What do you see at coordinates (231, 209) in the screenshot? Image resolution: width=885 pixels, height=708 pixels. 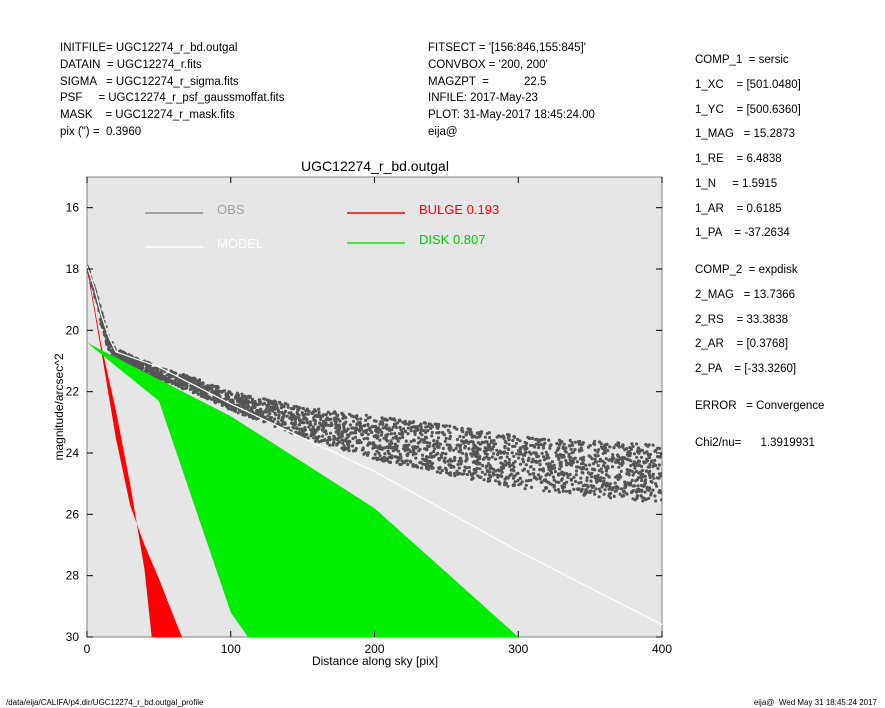 I see `legend-label: OBS` at bounding box center [231, 209].